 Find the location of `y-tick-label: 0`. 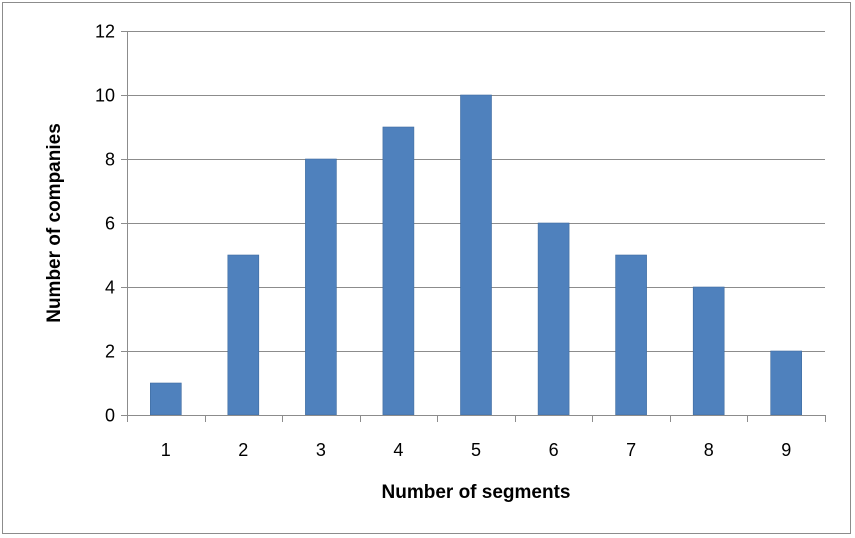

y-tick-label: 0 is located at coordinates (110, 416).